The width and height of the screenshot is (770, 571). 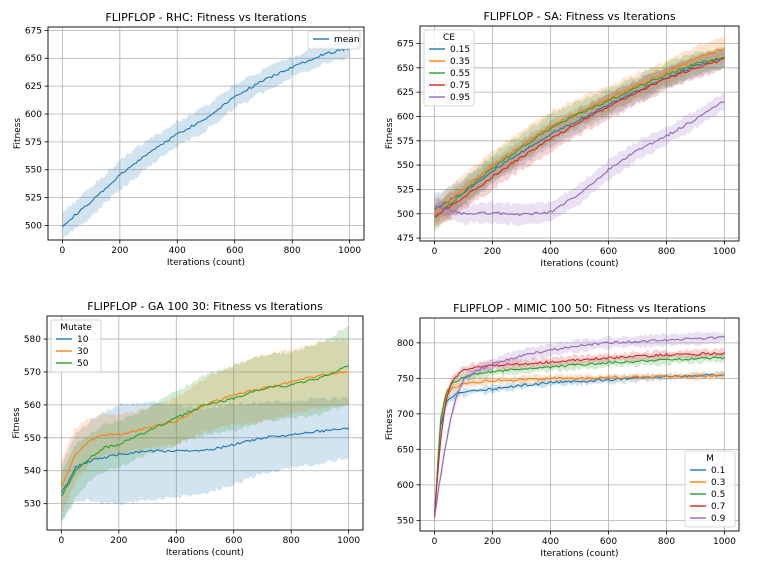 I want to click on legend-entry: 0.3, so click(x=718, y=483).